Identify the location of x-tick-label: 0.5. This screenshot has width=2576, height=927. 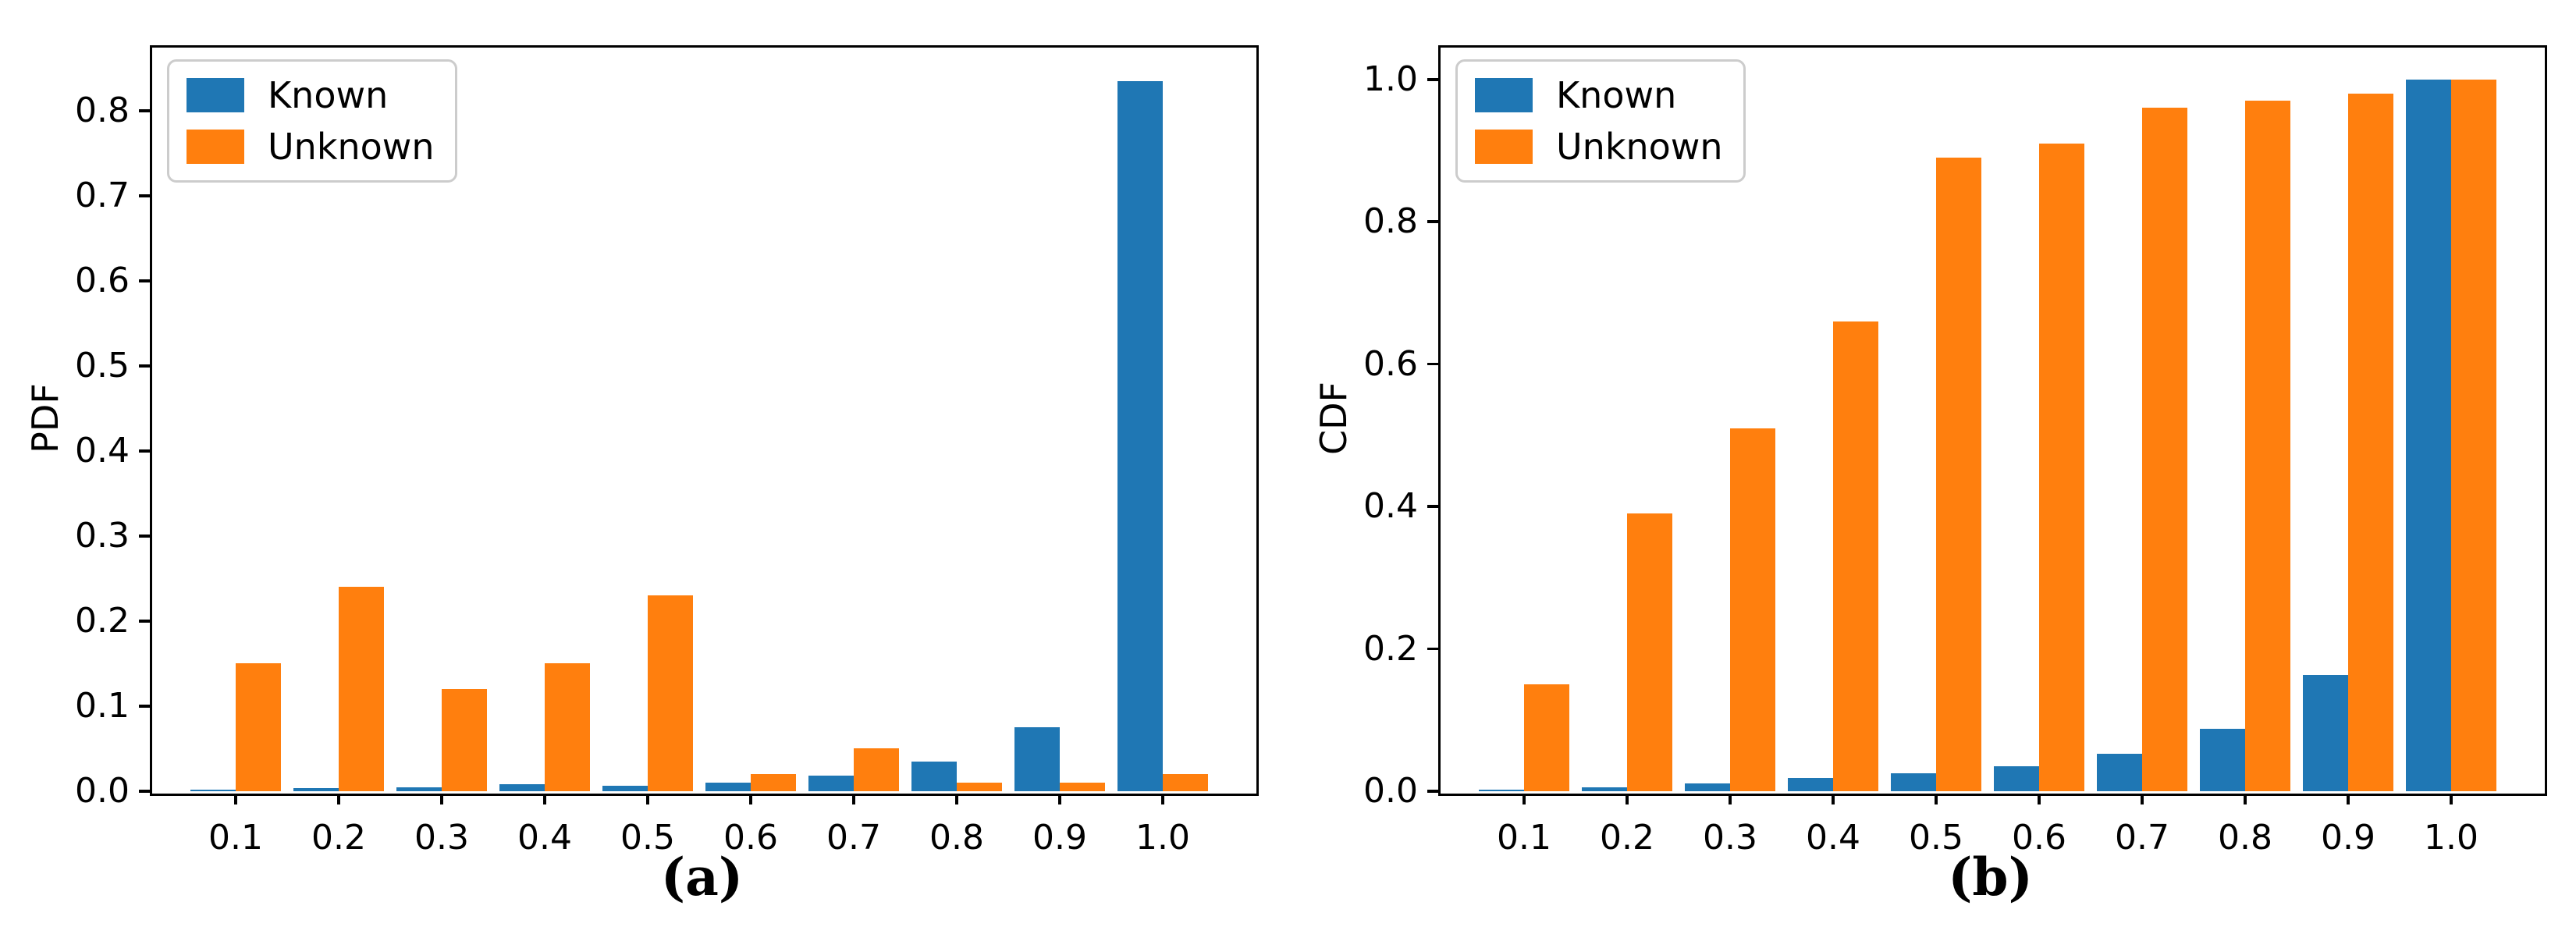
(1936, 838).